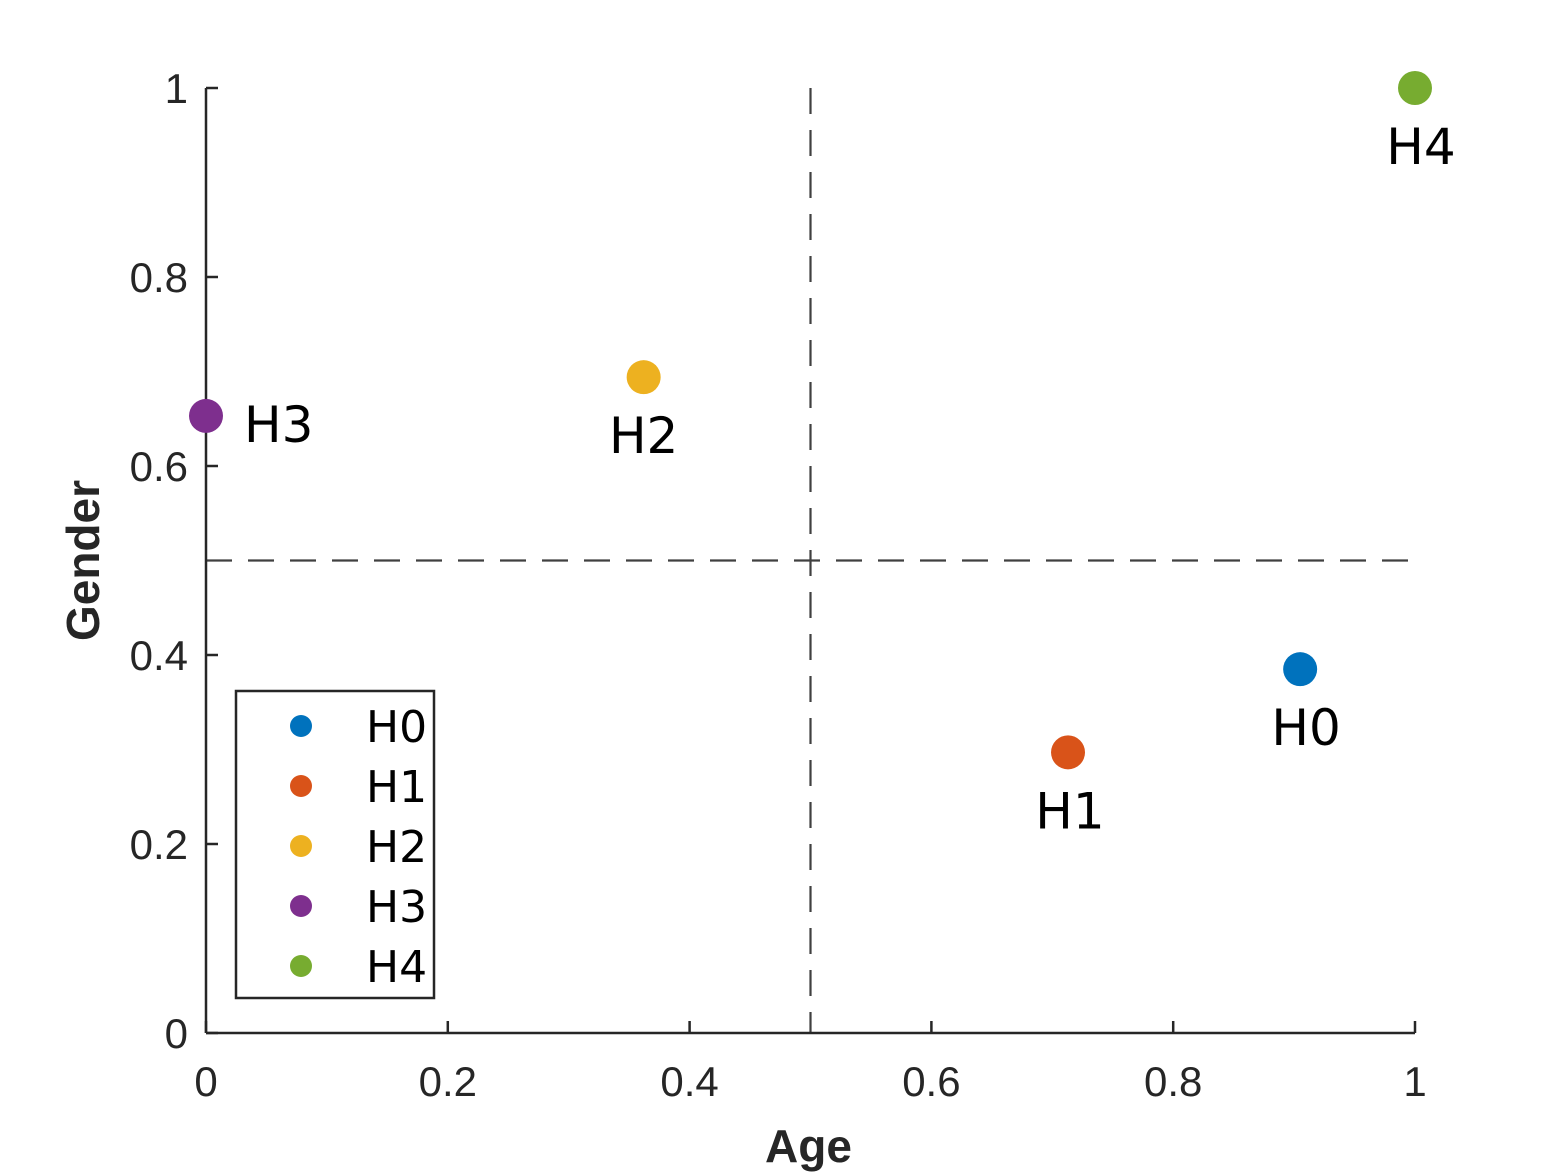 The image size is (1565, 1174). What do you see at coordinates (1415, 88) in the screenshot?
I see `data-point-h4` at bounding box center [1415, 88].